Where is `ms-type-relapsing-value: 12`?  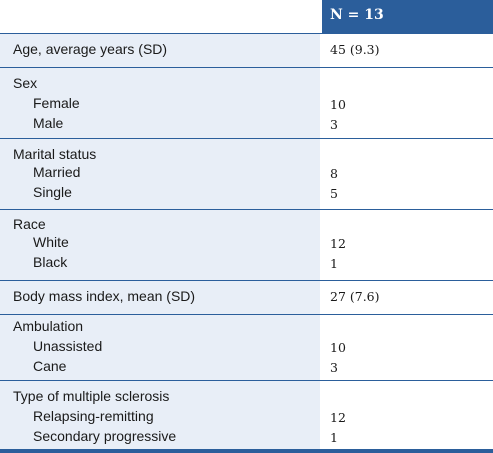
ms-type-relapsing-value: 12 is located at coordinates (338, 417).